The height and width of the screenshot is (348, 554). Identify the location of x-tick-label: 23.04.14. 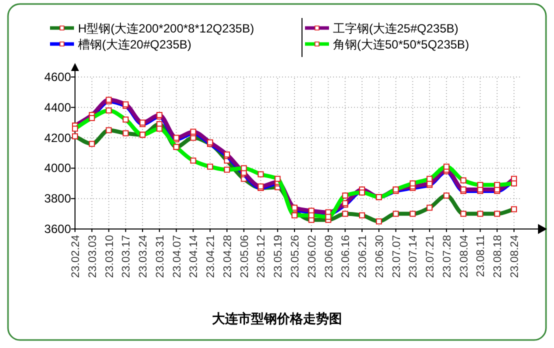
(194, 256).